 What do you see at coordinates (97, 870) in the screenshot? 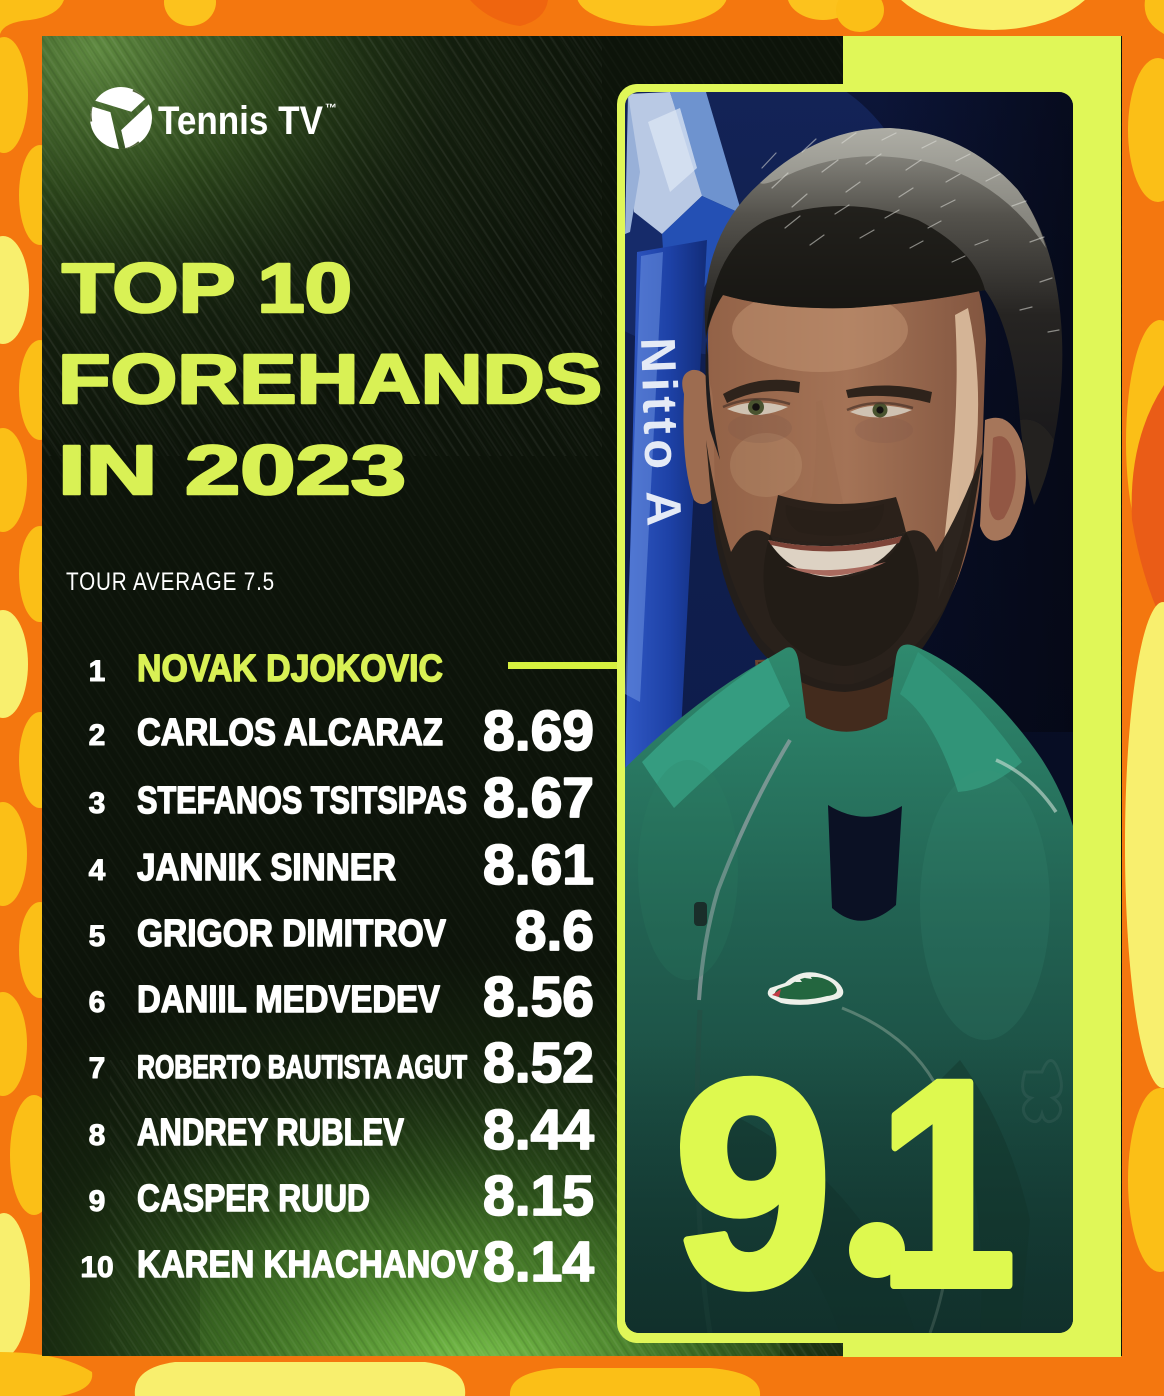
I see `svg-text: 4` at bounding box center [97, 870].